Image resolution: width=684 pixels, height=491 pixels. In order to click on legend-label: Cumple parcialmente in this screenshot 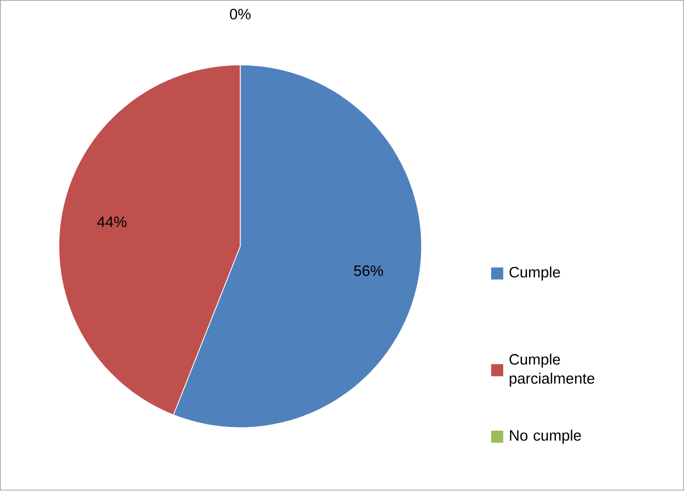, I will do `click(552, 370)`.